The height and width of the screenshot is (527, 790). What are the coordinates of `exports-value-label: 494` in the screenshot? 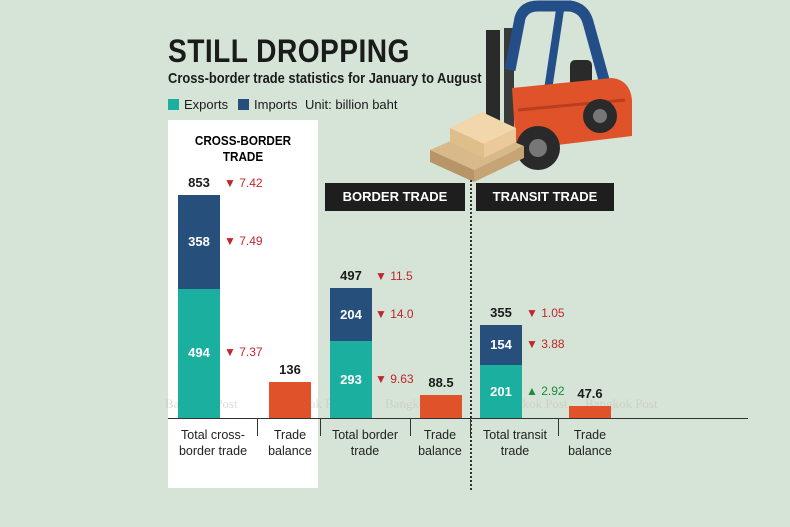 It's located at (199, 353).